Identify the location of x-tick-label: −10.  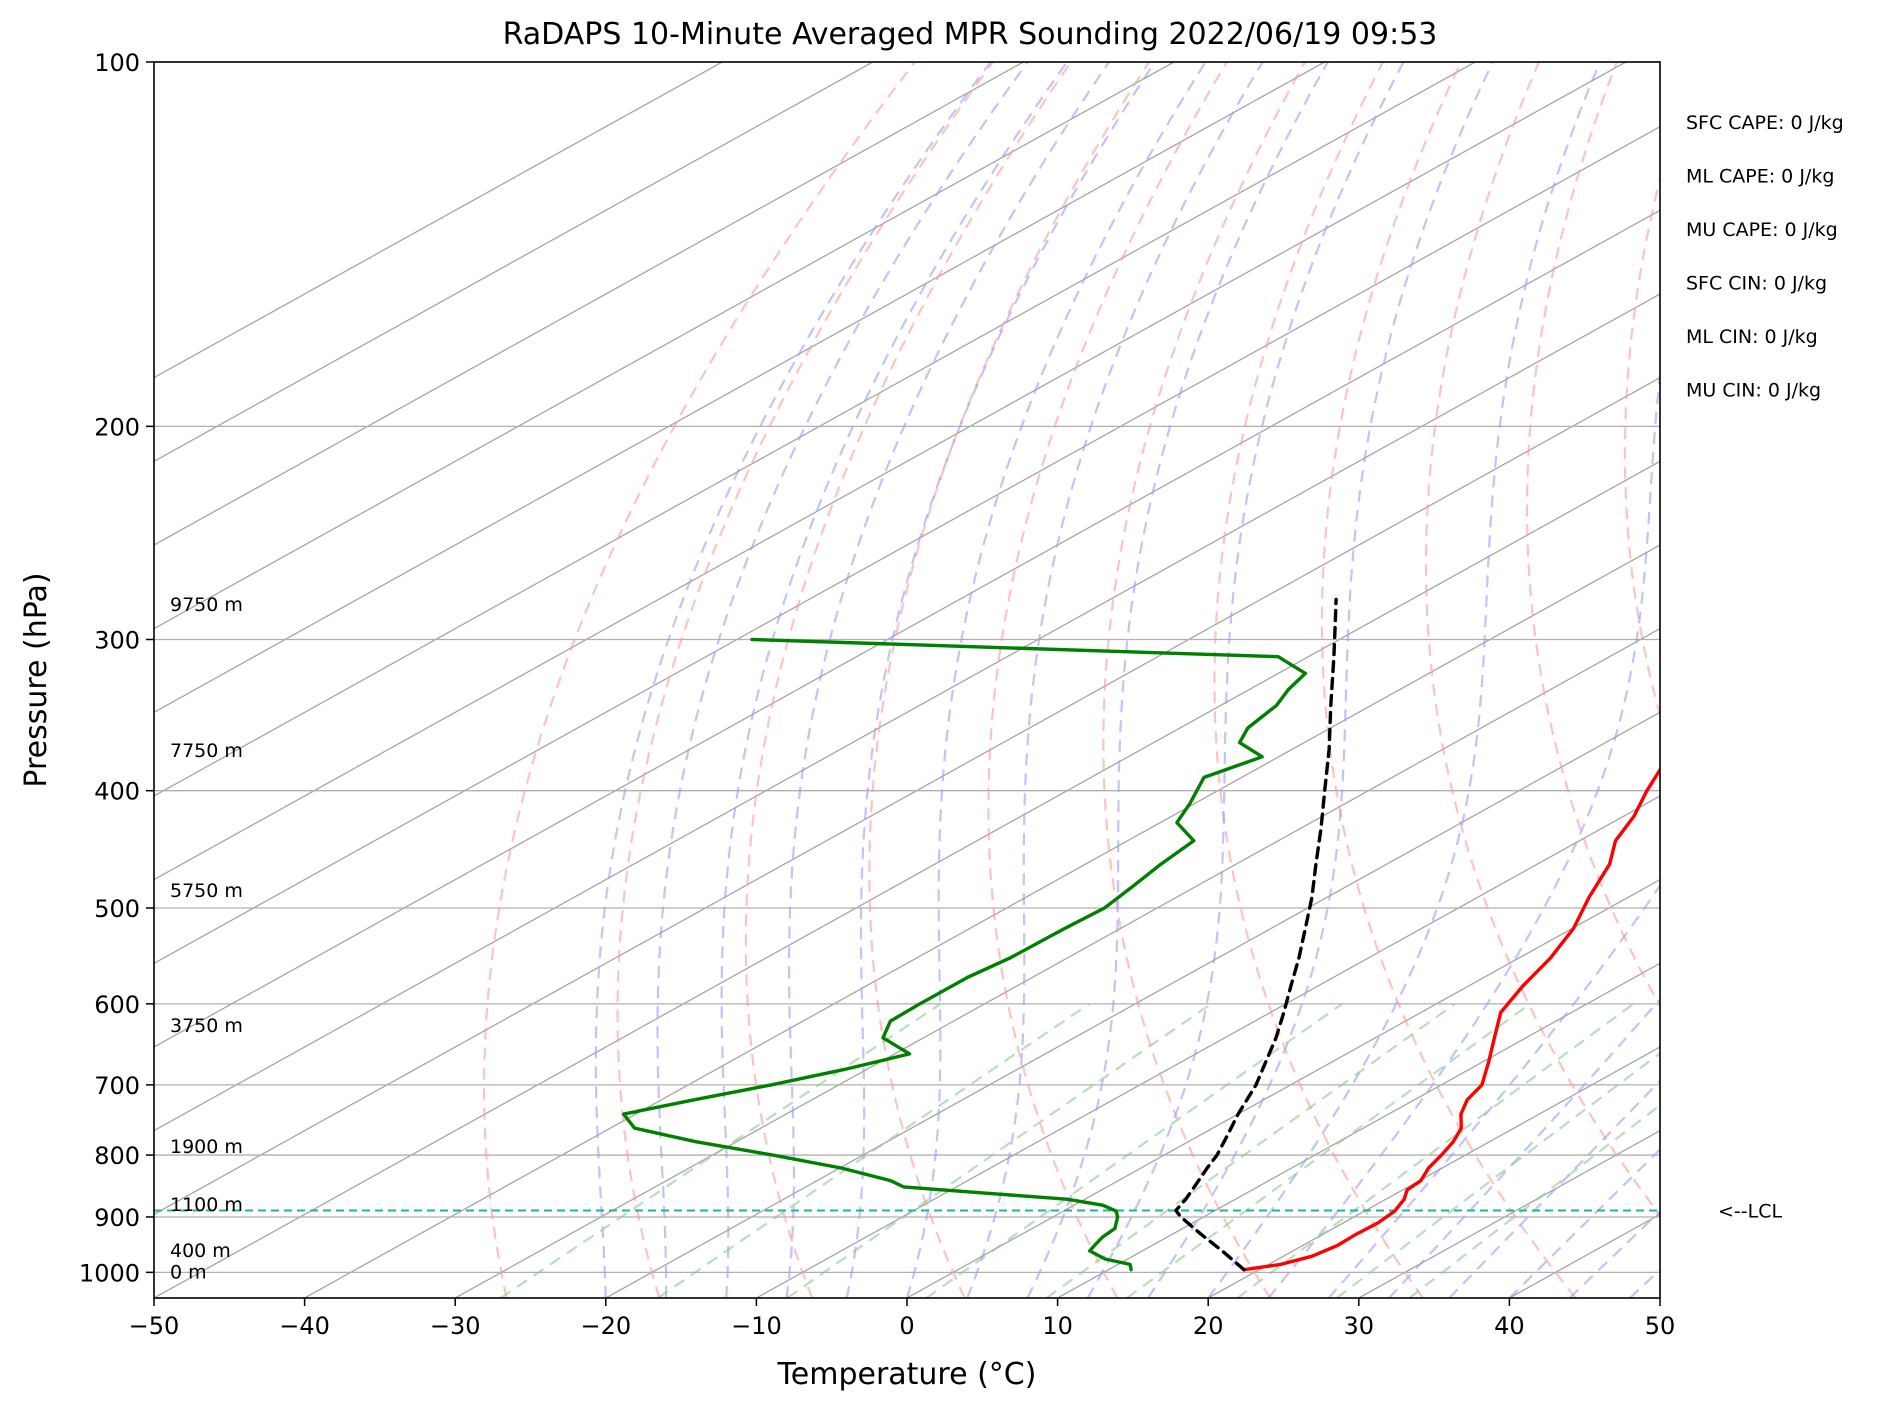
(756, 1326).